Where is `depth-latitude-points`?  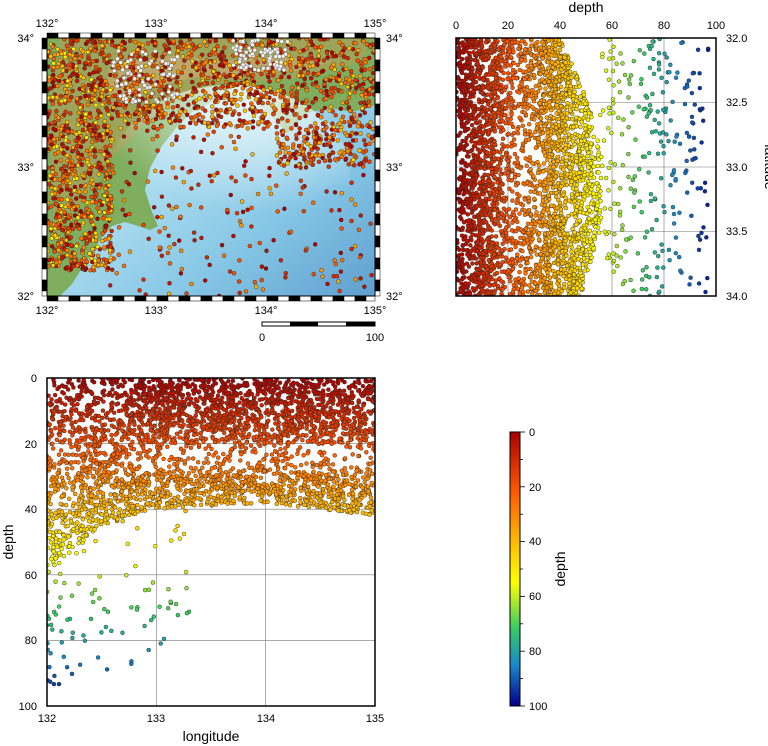 depth-latitude-points is located at coordinates (583, 167).